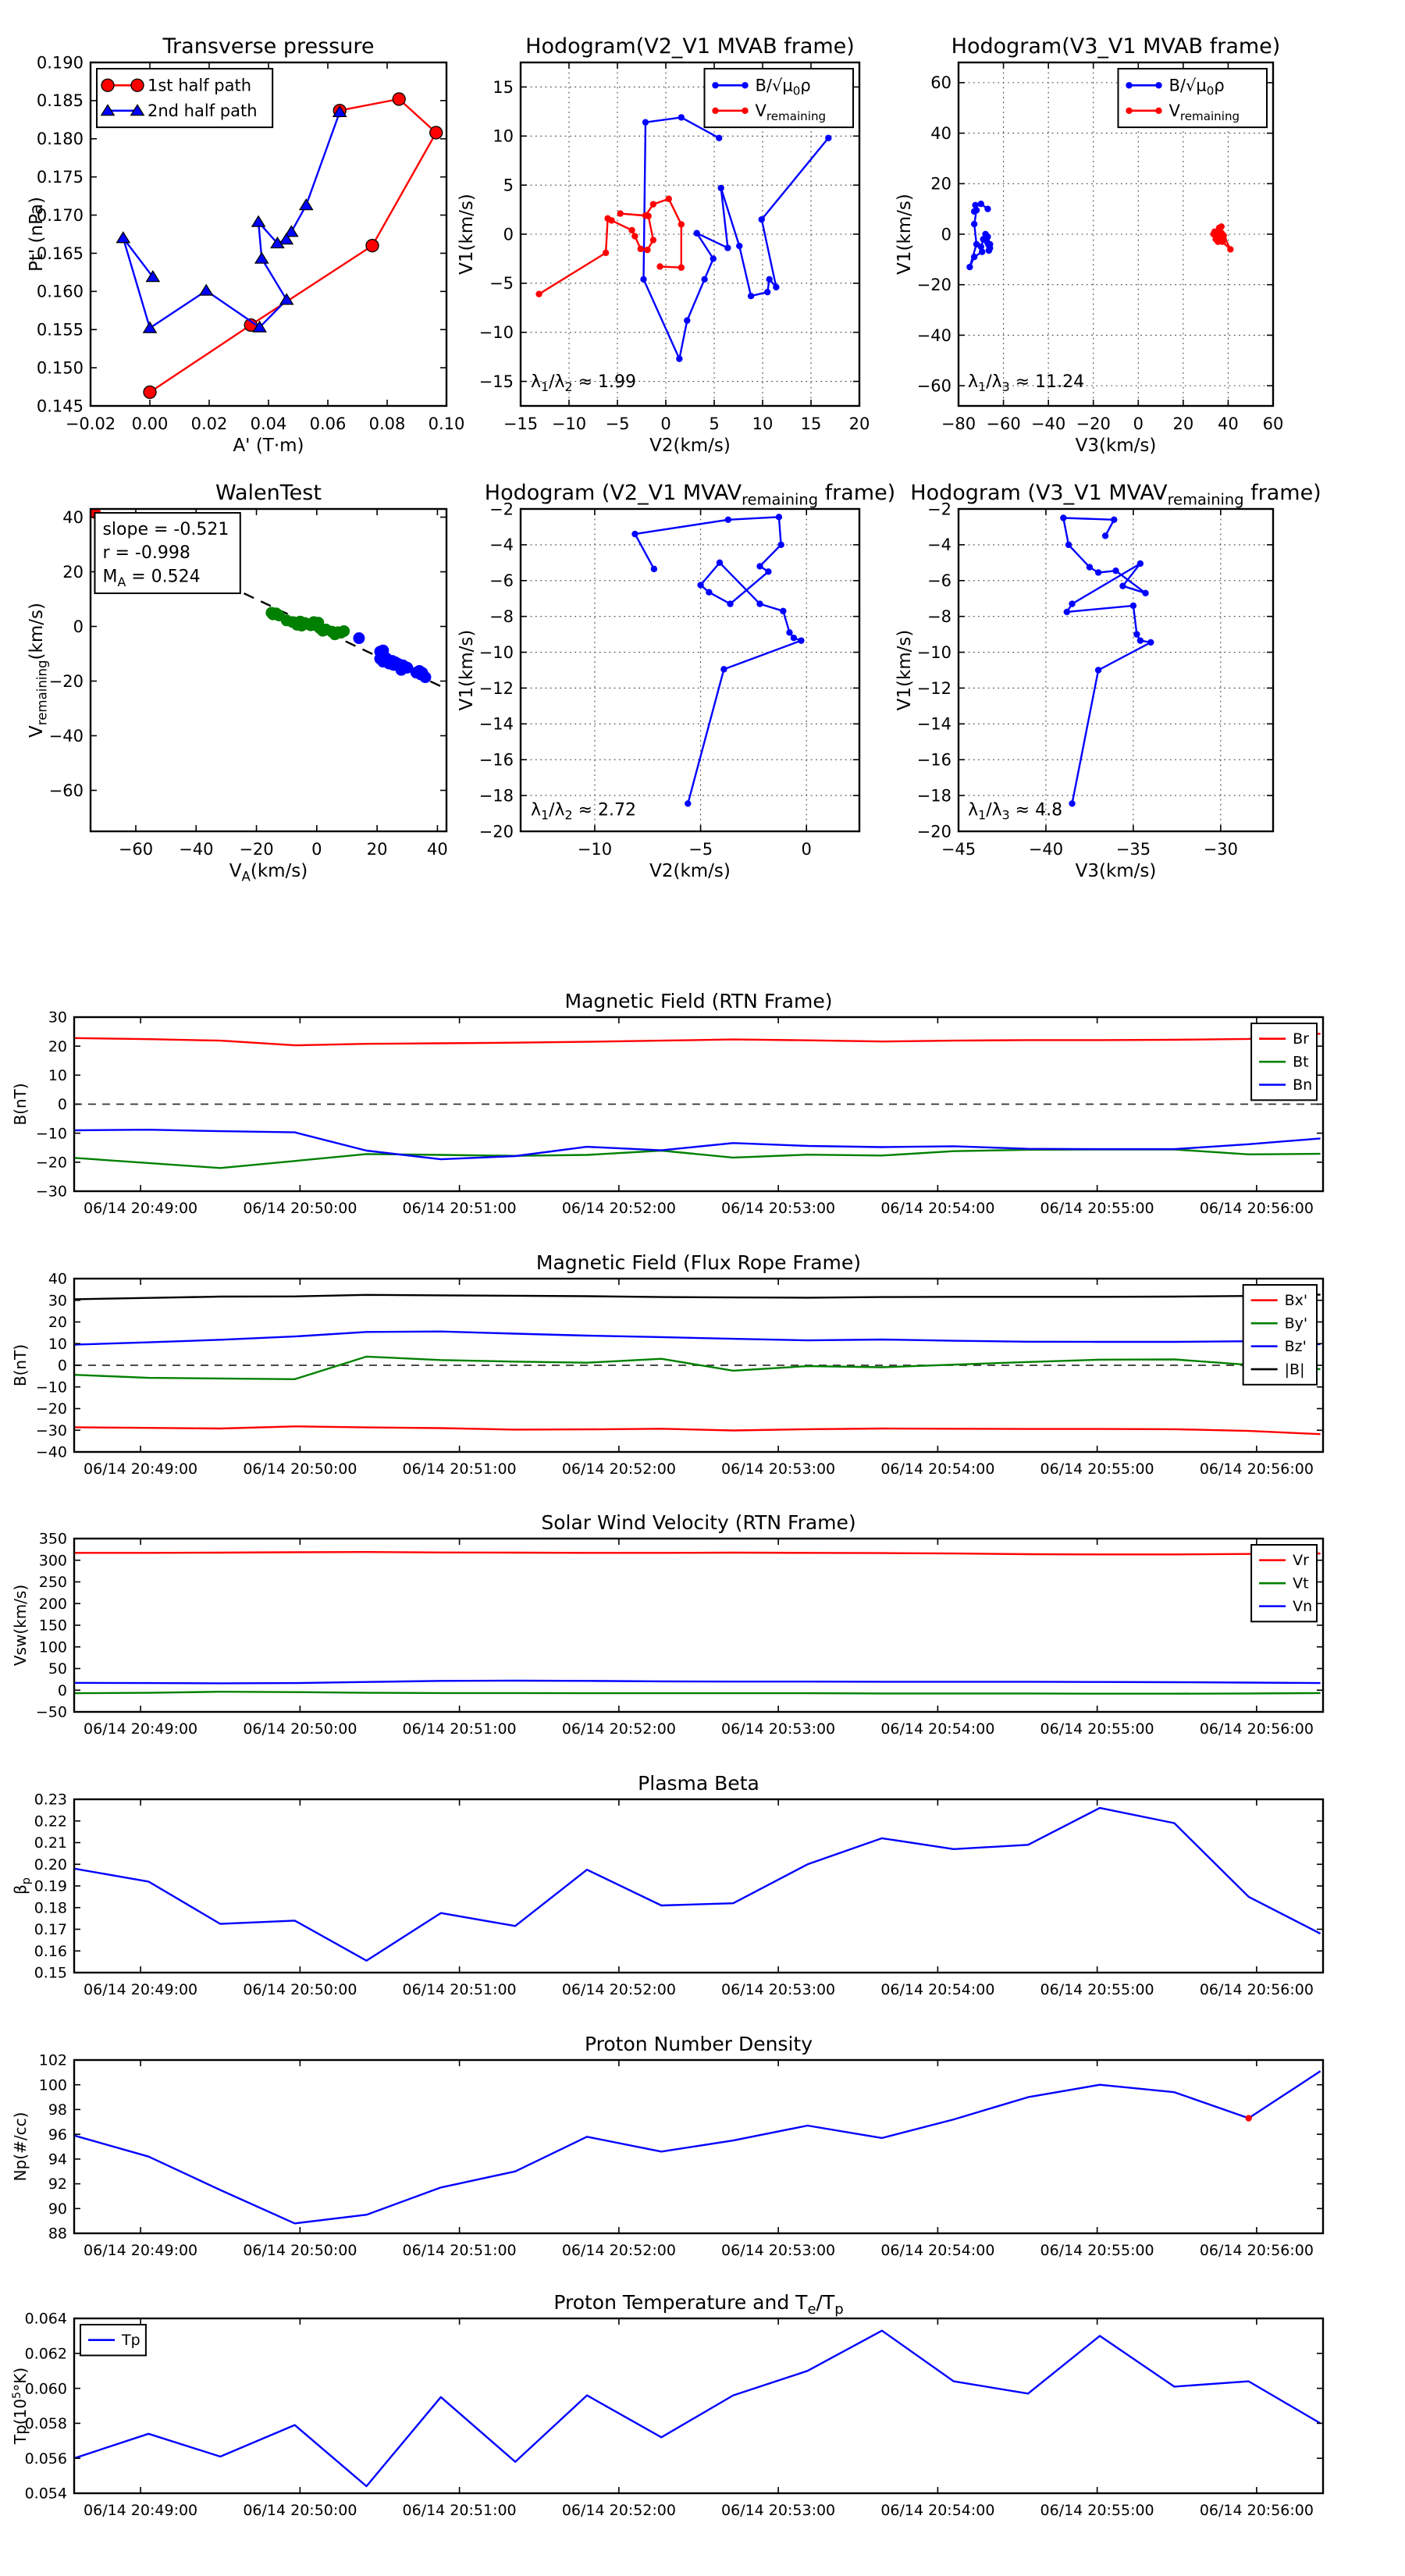  Describe the element at coordinates (697, 1884) in the screenshot. I see `series-beta-p` at that location.